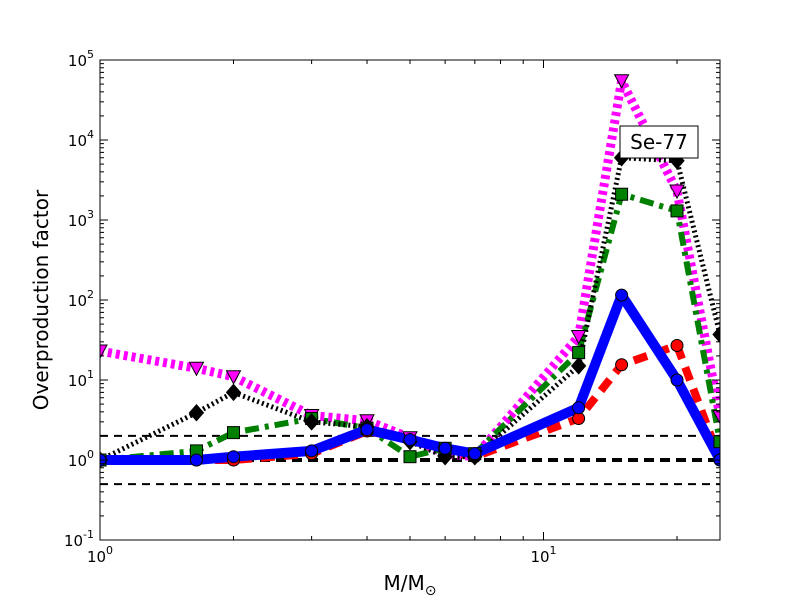 This screenshot has height=600, width=800. What do you see at coordinates (90, 54) in the screenshot?
I see `y-tick-label-exp: 5` at bounding box center [90, 54].